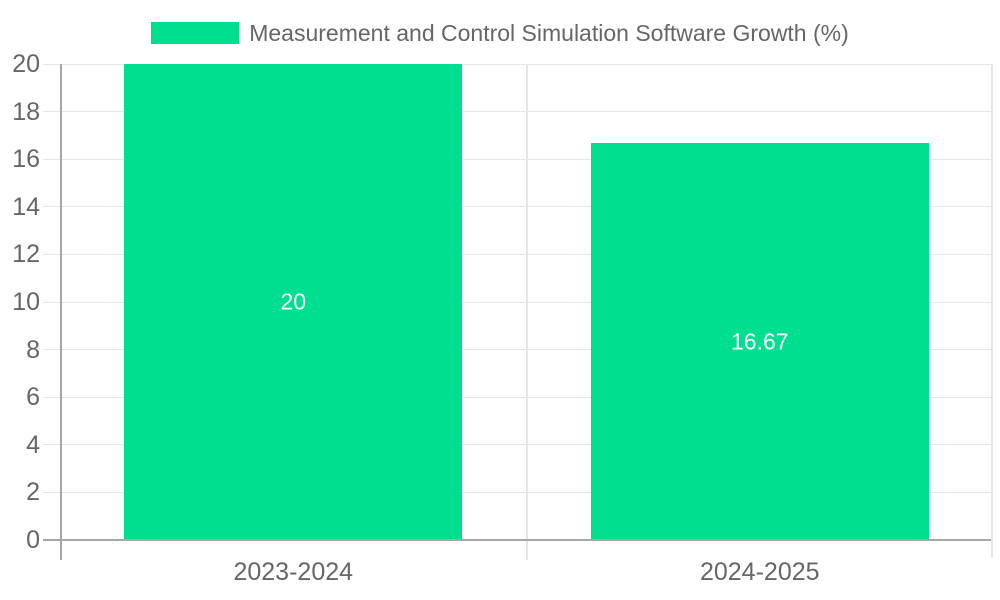 The width and height of the screenshot is (1000, 600). What do you see at coordinates (33, 540) in the screenshot?
I see `y-axis-label: 0` at bounding box center [33, 540].